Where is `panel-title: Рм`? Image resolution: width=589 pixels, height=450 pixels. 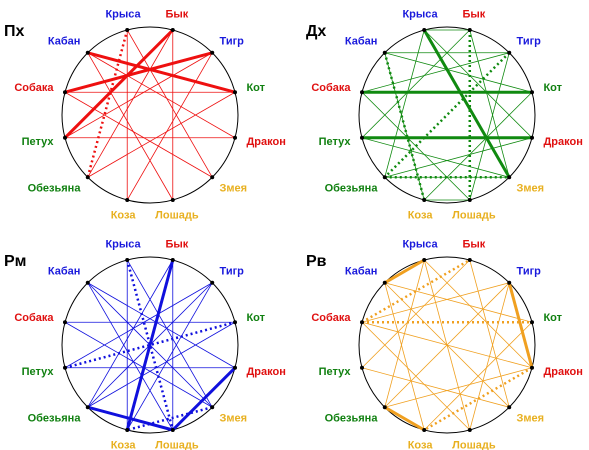 panel-title: Рм is located at coordinates (15, 261).